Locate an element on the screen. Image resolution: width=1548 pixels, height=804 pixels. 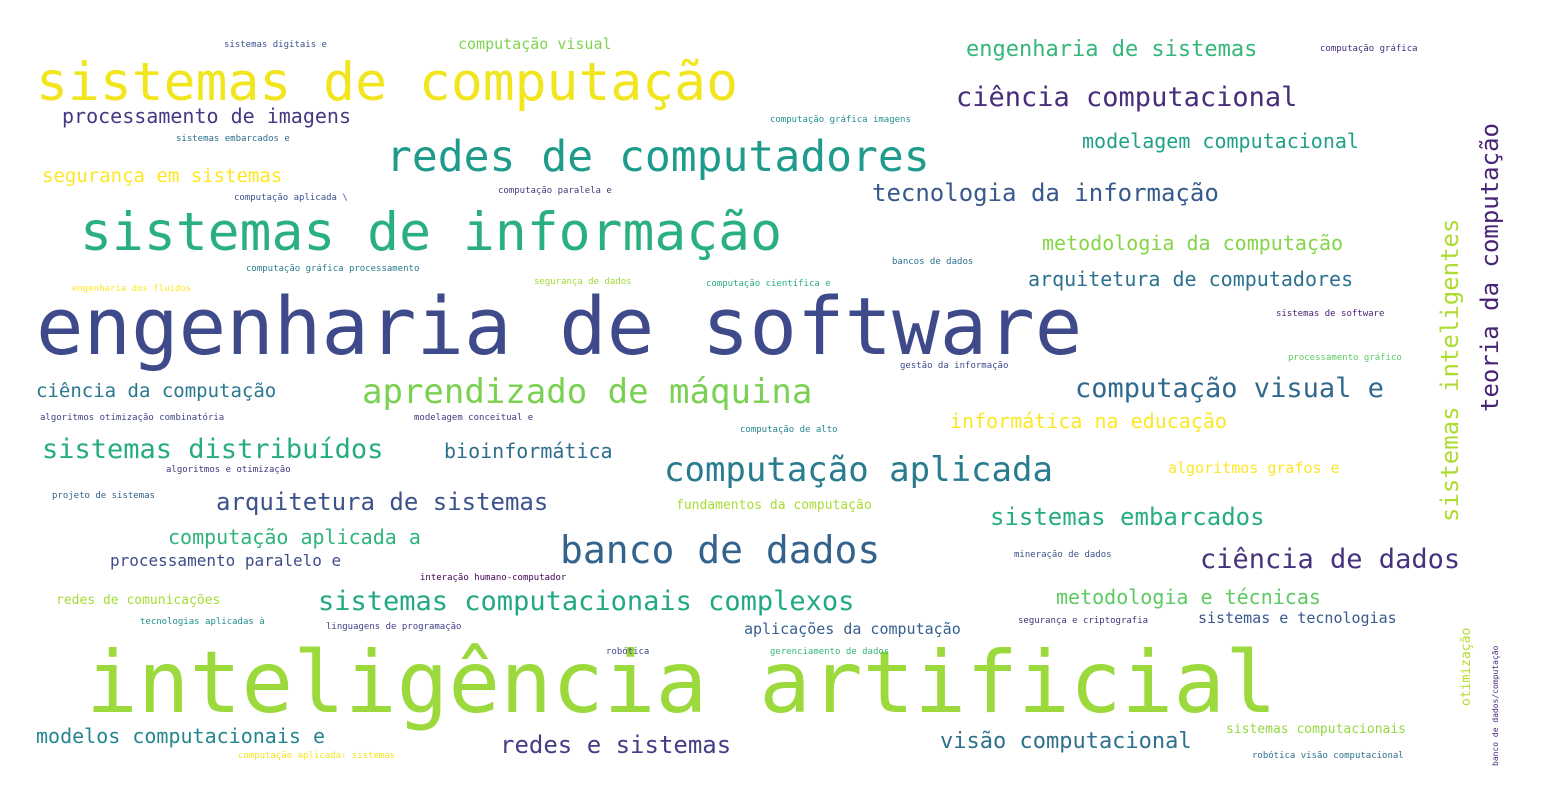
word: sistemas computacionais complexos is located at coordinates (586, 601).